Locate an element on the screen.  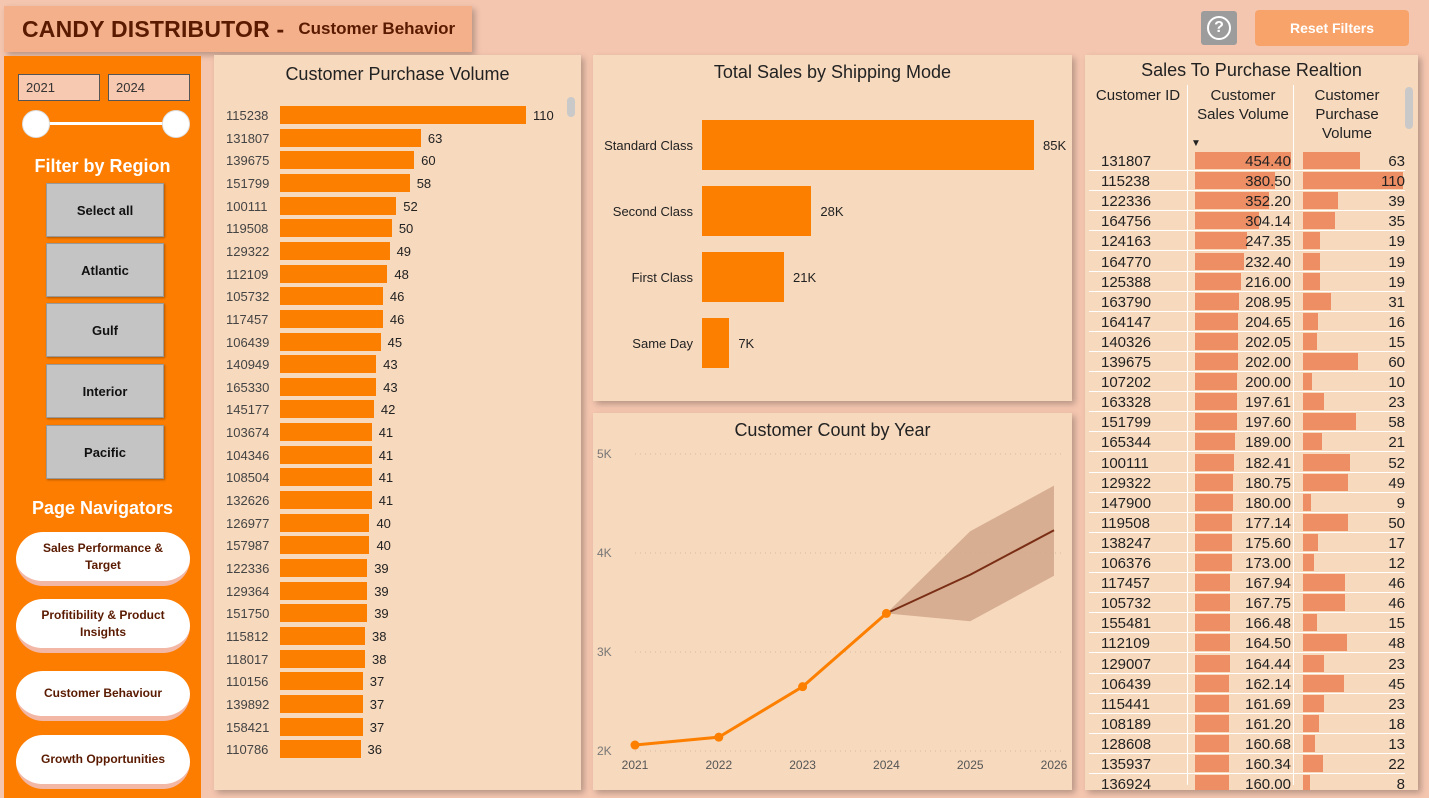
table-row: 115238 380.50 110 is located at coordinates (1247, 181).